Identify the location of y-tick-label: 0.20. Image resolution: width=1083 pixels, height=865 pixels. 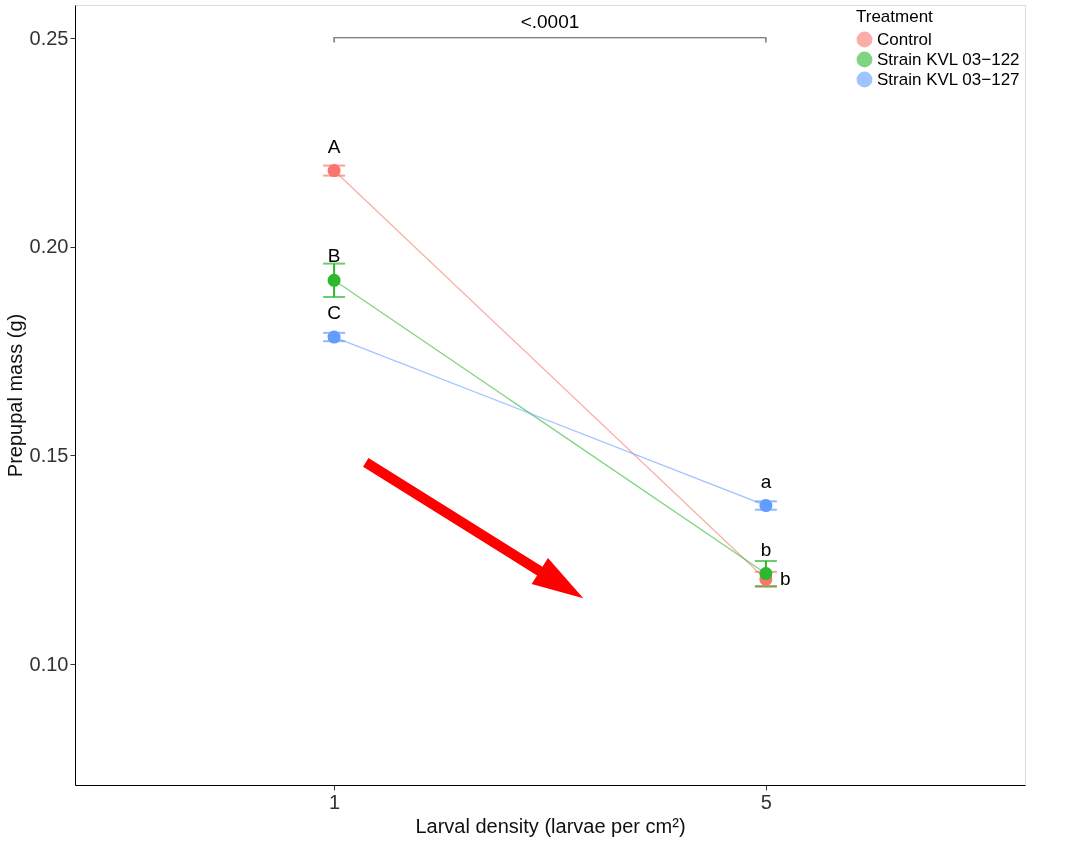
(49, 246).